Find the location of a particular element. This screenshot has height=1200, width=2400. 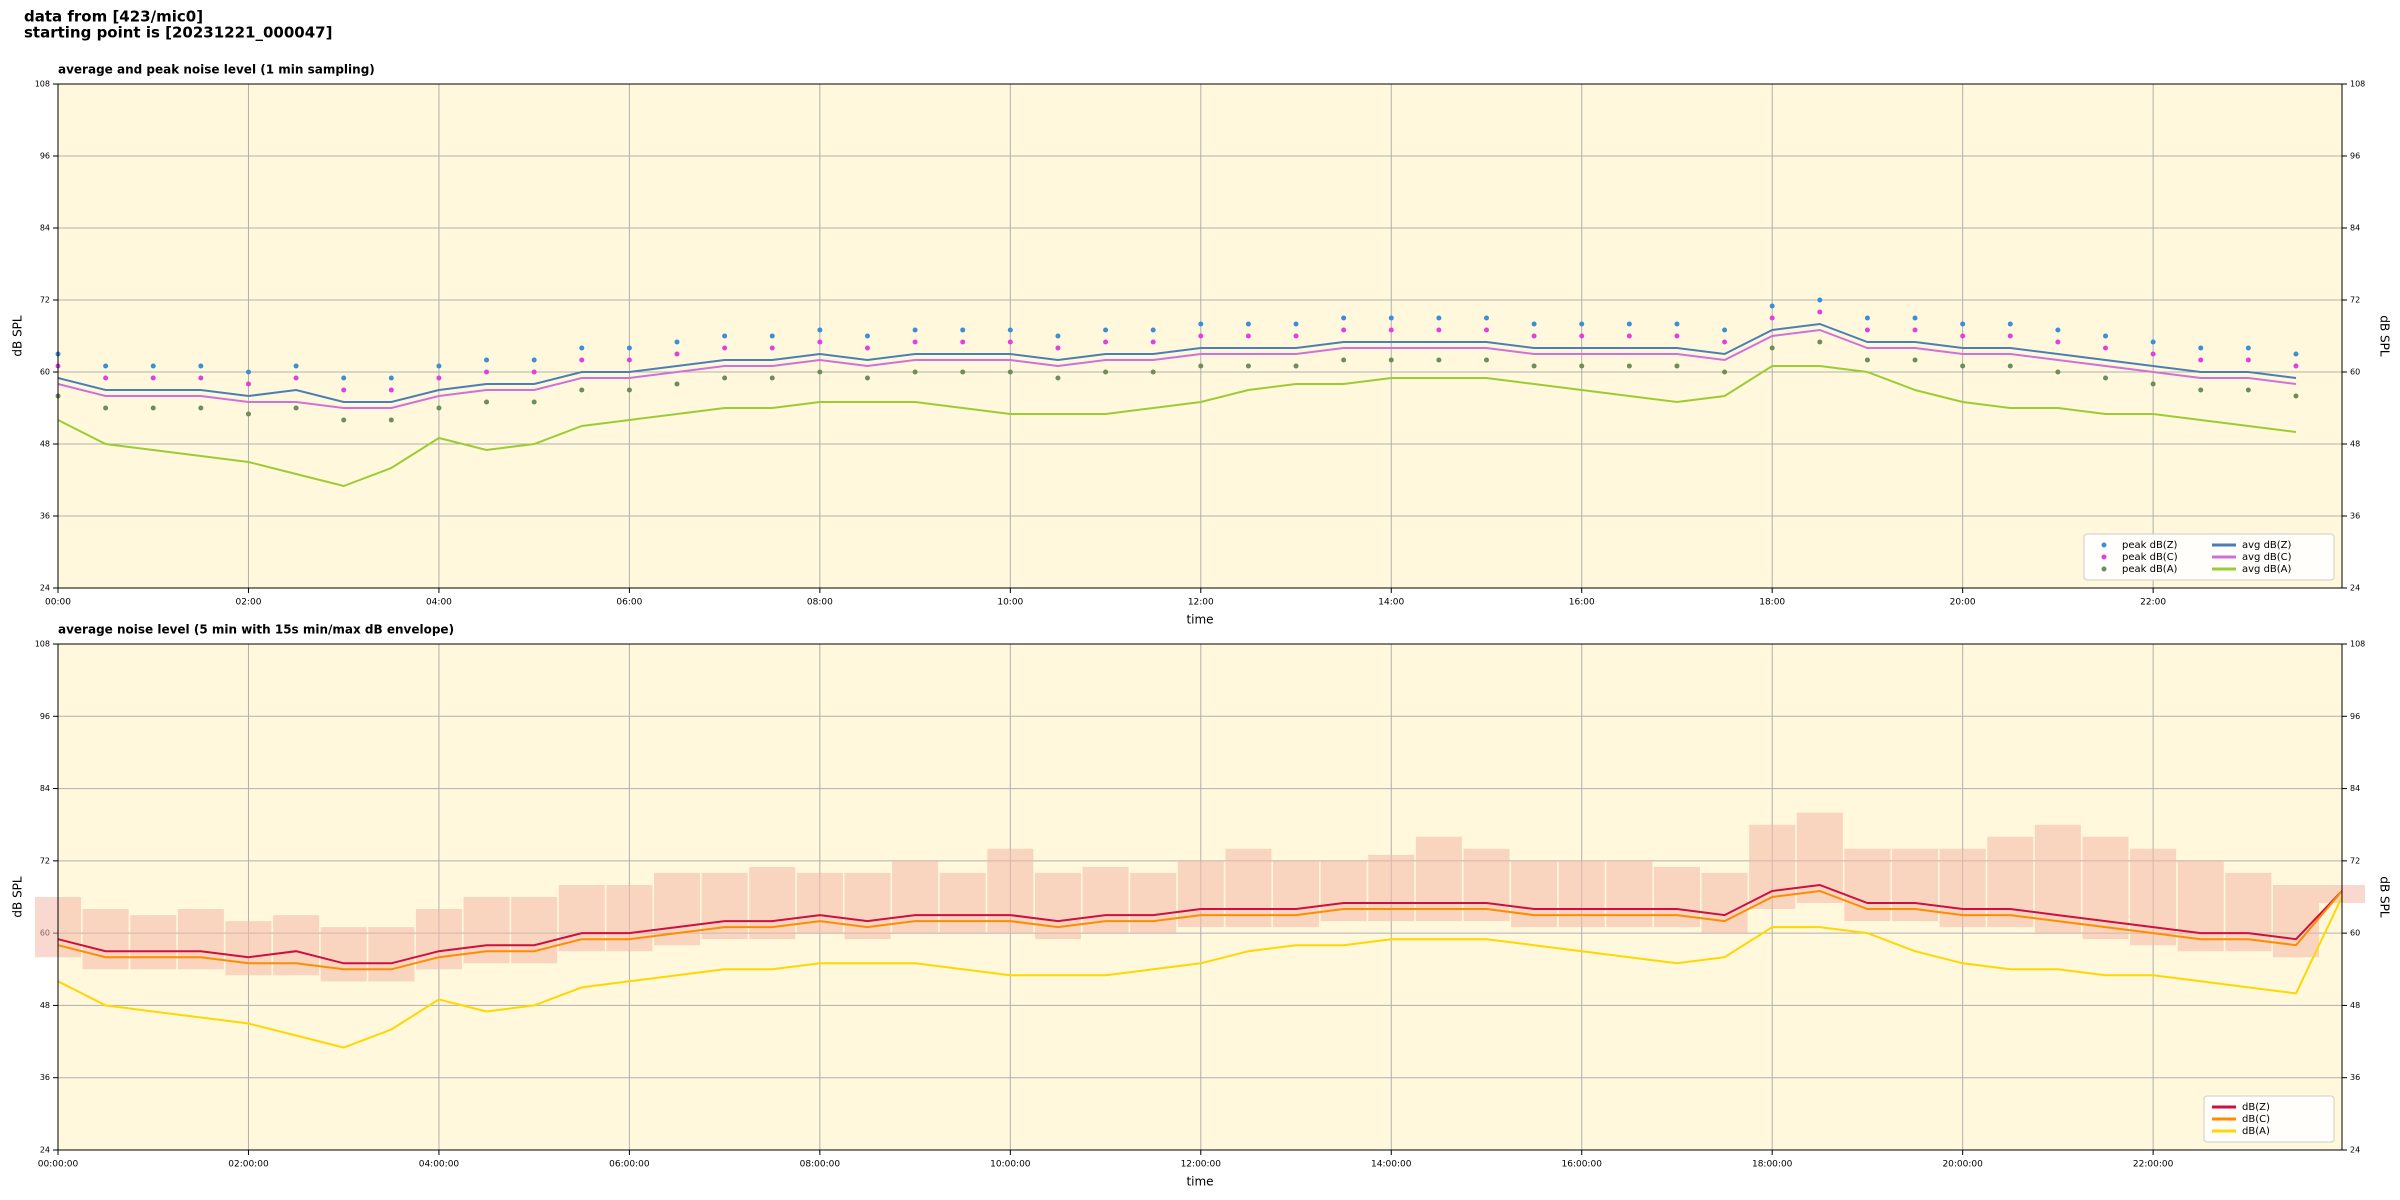

x-tick-label: 10:00:00 is located at coordinates (1010, 1165).